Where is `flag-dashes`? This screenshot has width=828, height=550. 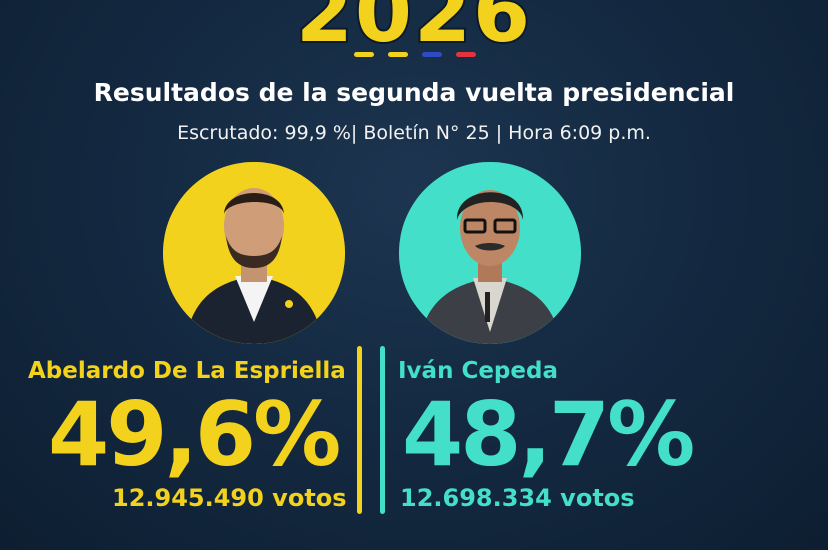 flag-dashes is located at coordinates (415, 55).